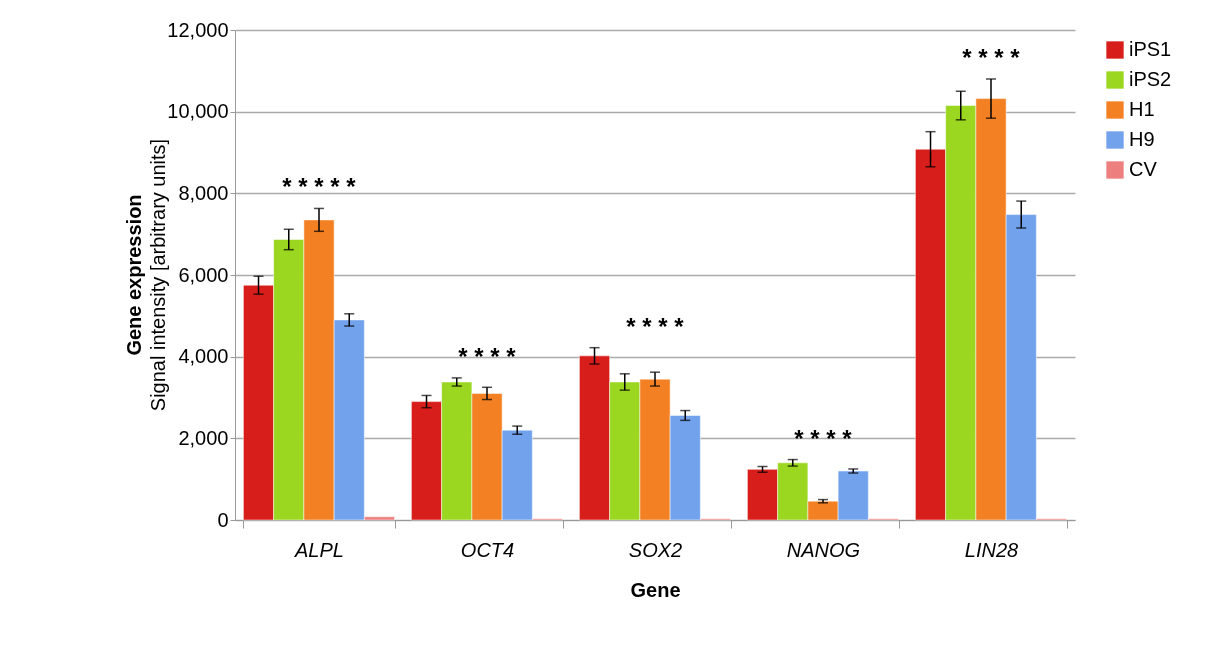  What do you see at coordinates (487, 549) in the screenshot?
I see `x-tick-label: OCT4` at bounding box center [487, 549].